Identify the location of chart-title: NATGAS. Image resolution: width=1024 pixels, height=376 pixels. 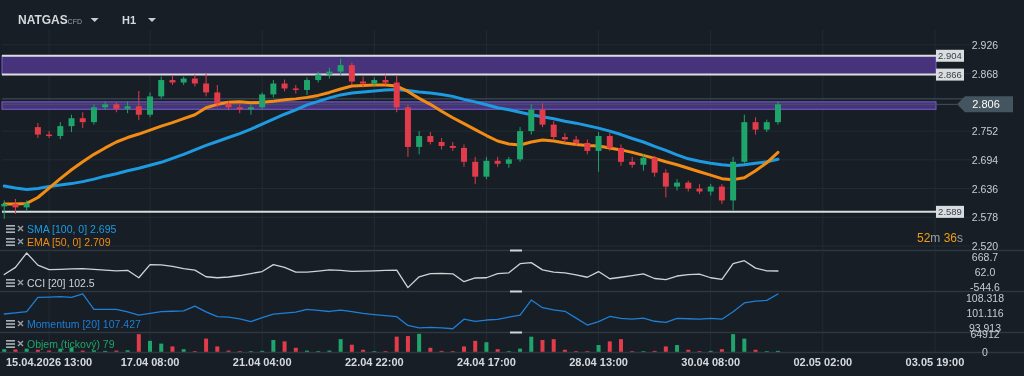
(43, 20).